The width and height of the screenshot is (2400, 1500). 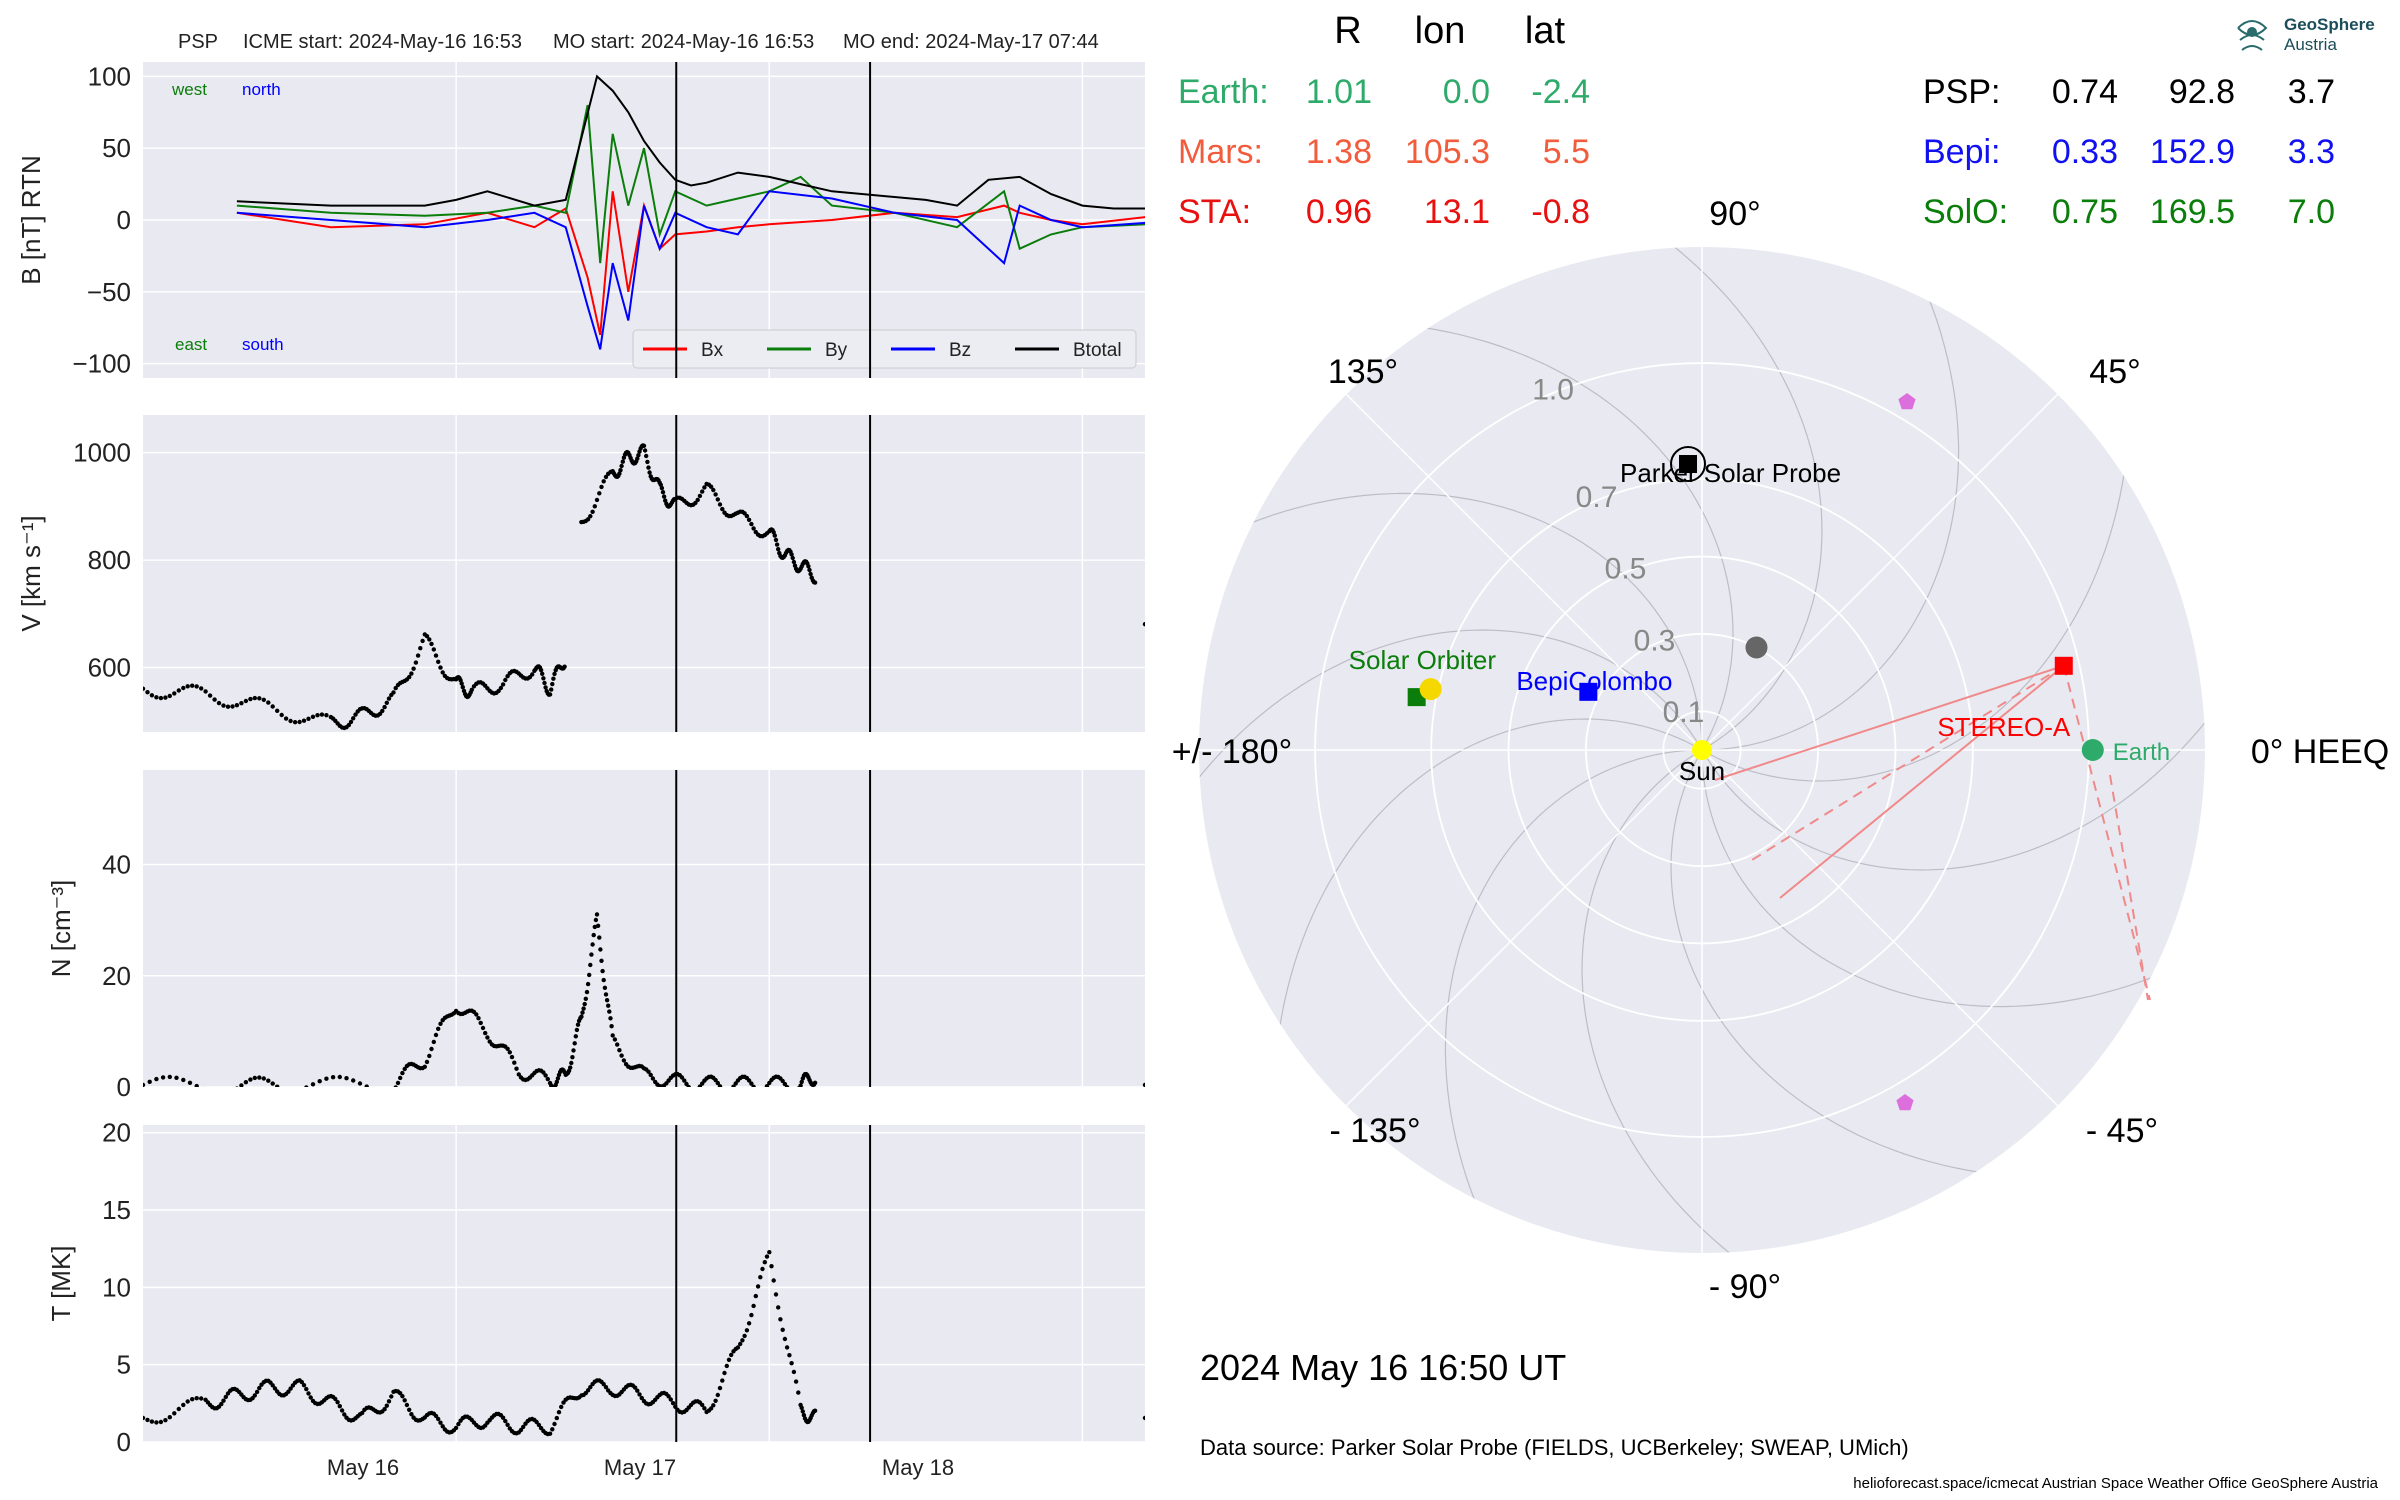 I want to click on angle-label: 90°, so click(x=1734, y=214).